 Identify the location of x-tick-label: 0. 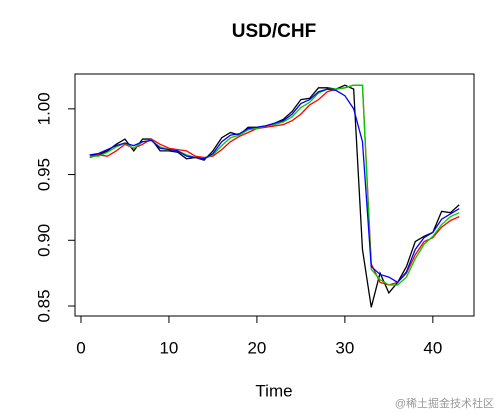
(80, 347).